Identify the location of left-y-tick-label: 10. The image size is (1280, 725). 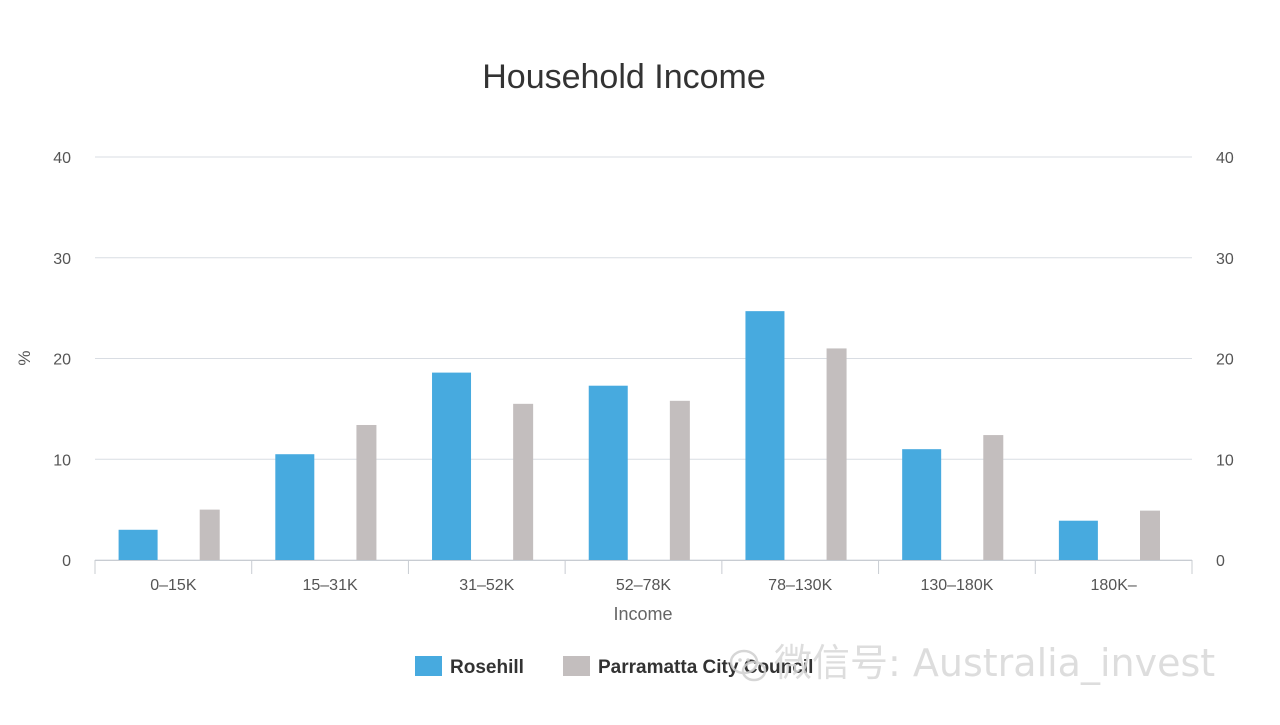
(62, 460).